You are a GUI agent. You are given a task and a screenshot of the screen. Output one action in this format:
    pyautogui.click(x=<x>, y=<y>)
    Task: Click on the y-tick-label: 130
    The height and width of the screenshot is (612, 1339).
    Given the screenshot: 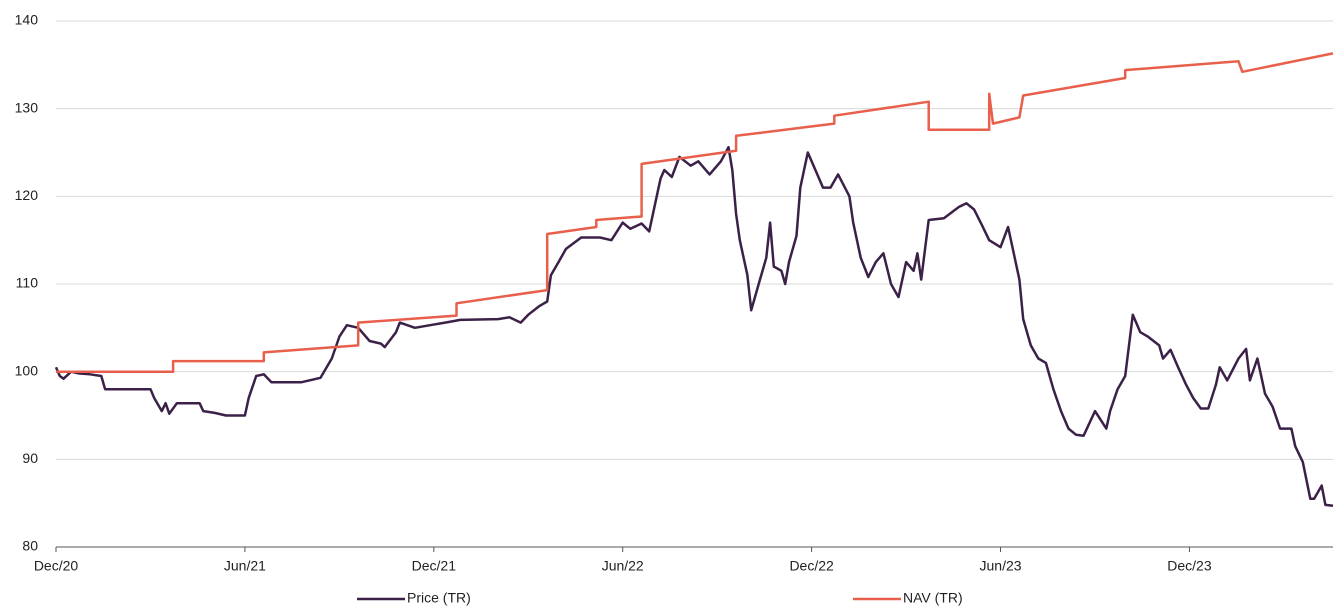 What is the action you would take?
    pyautogui.click(x=27, y=107)
    